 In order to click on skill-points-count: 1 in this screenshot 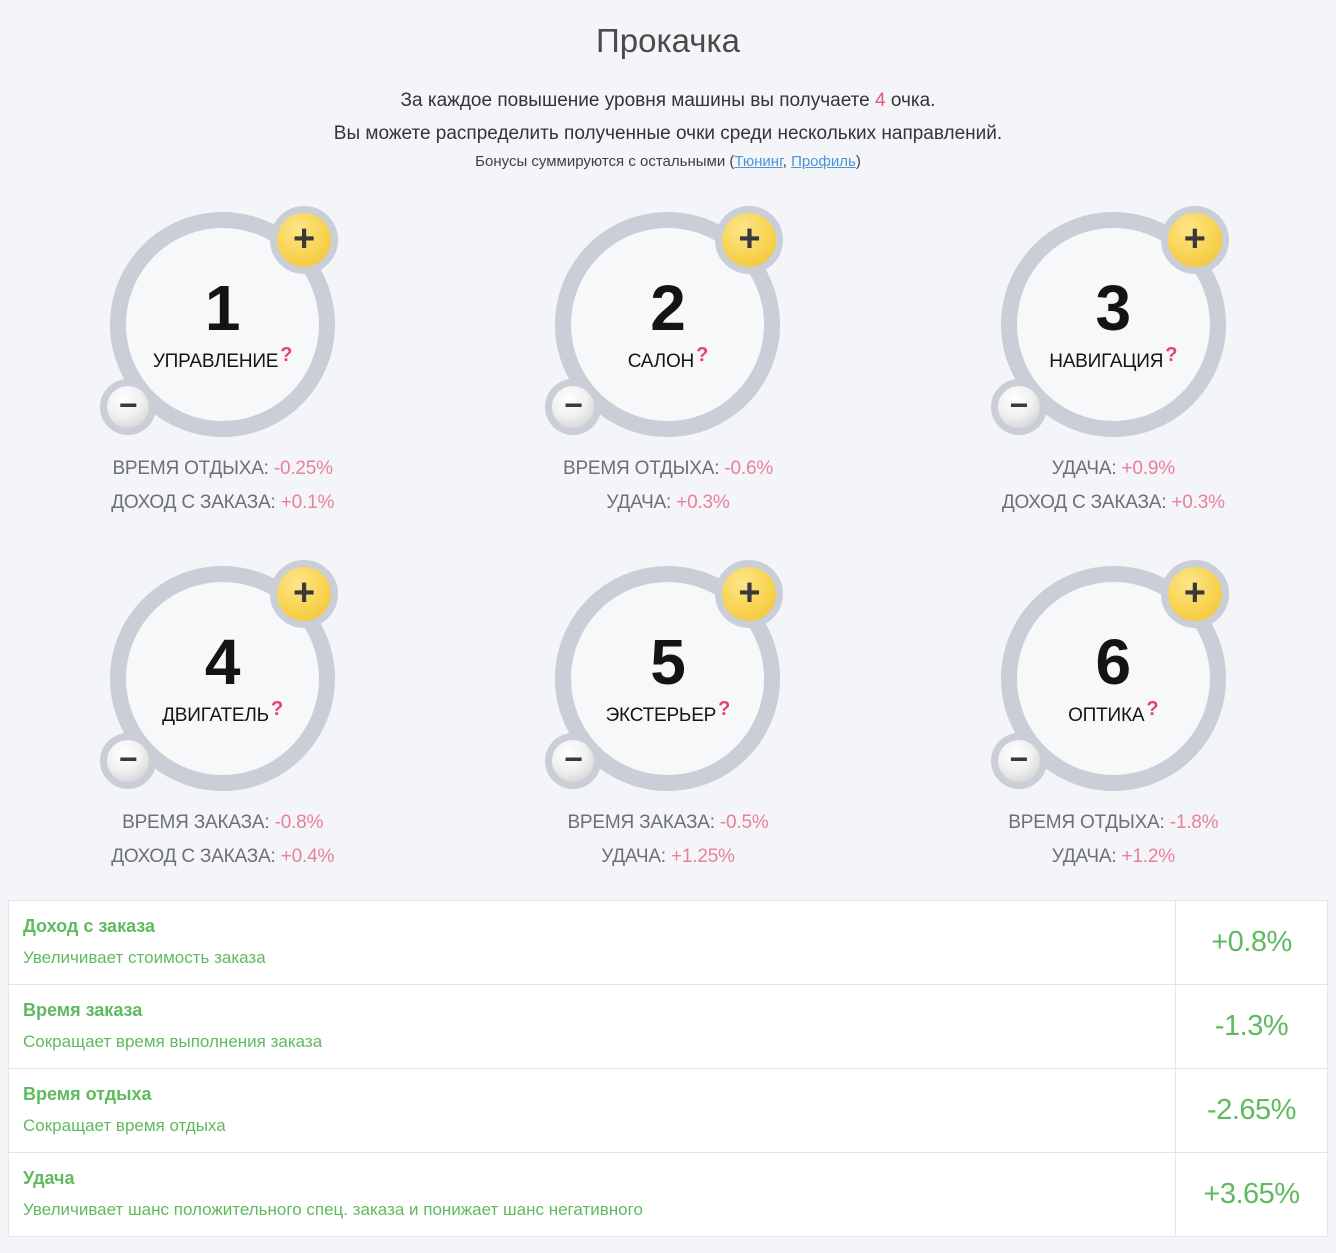, I will do `click(222, 308)`.